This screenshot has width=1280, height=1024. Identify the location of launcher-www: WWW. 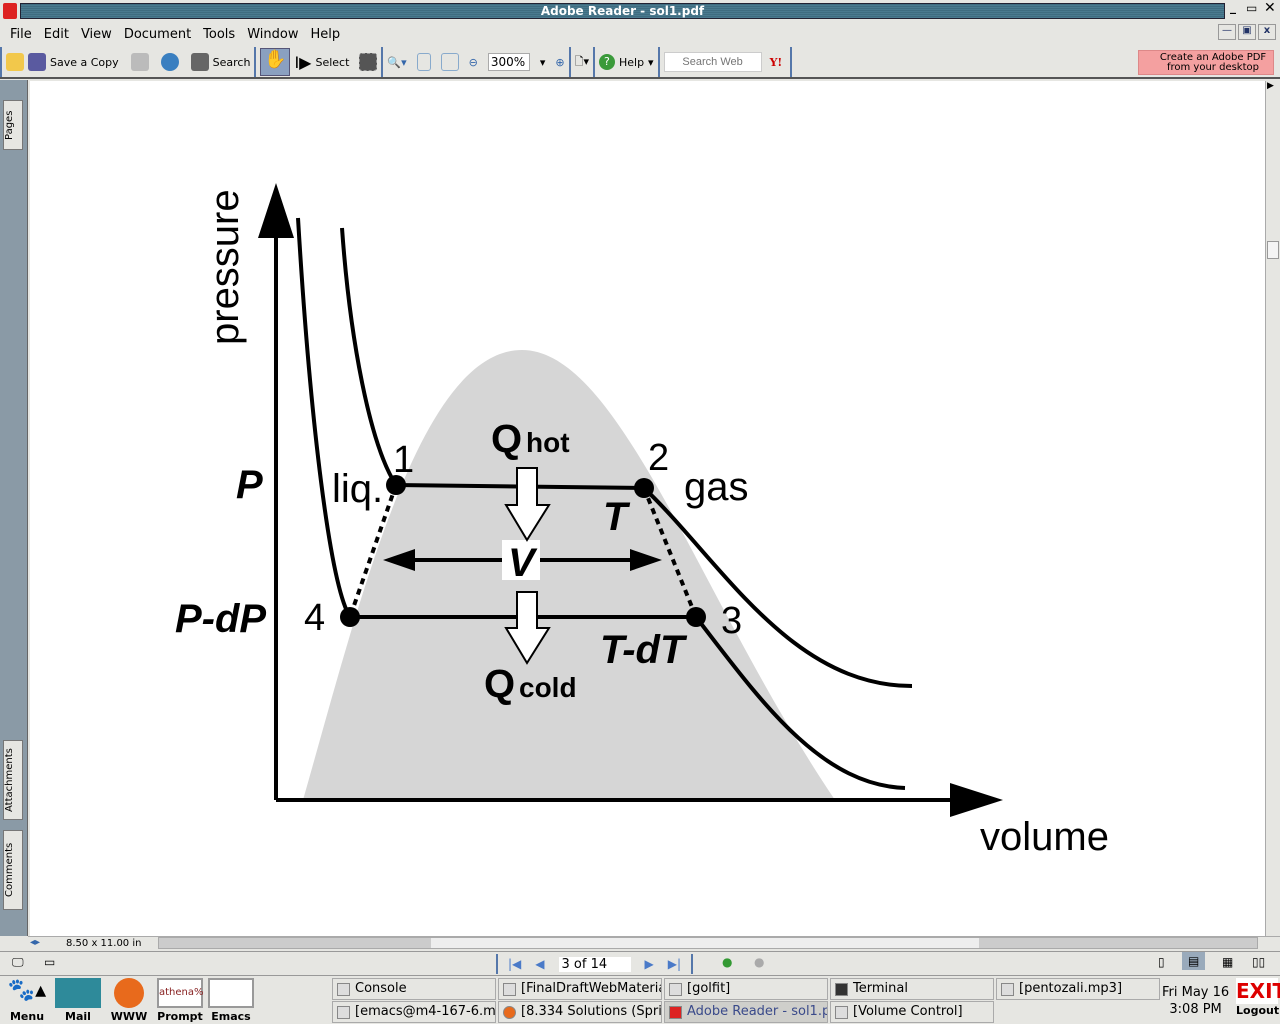
(129, 1000).